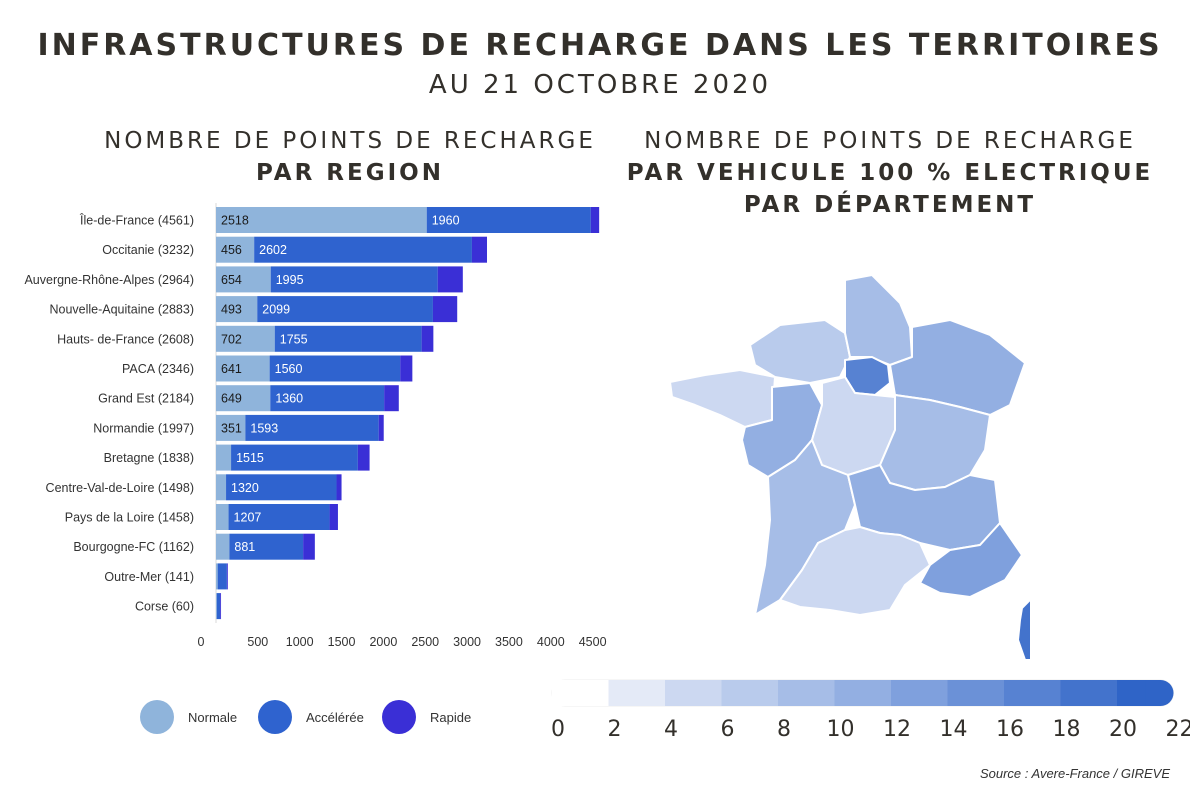 This screenshot has width=1200, height=800. I want to click on bar-data-label: 1515, so click(250, 458).